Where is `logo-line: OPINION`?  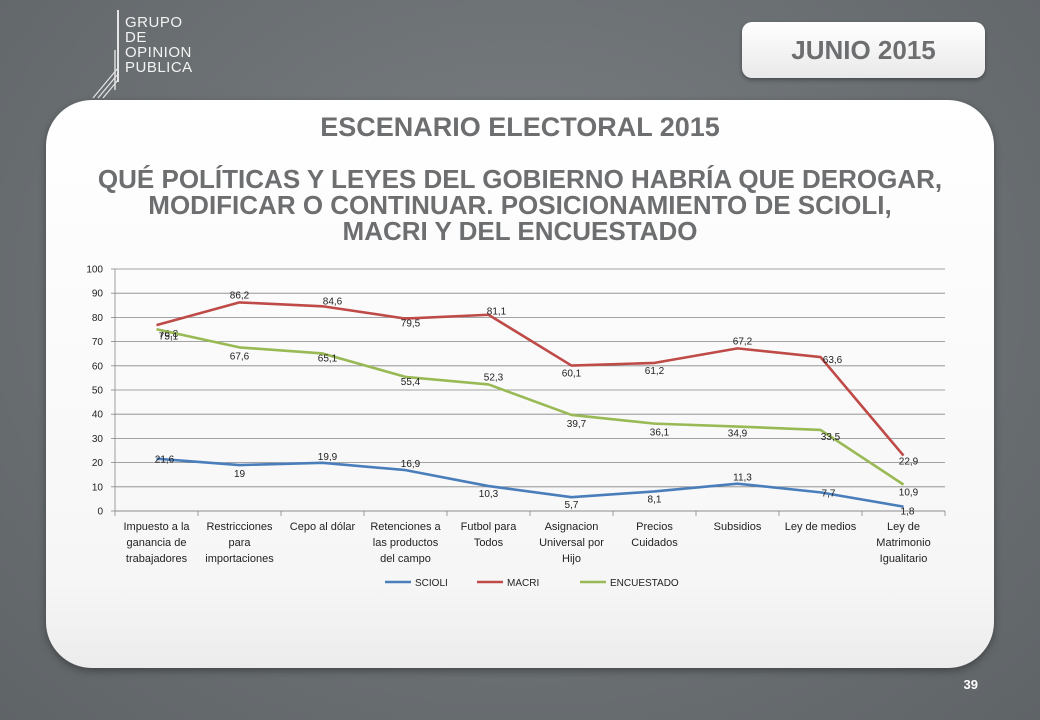 logo-line: OPINION is located at coordinates (158, 52).